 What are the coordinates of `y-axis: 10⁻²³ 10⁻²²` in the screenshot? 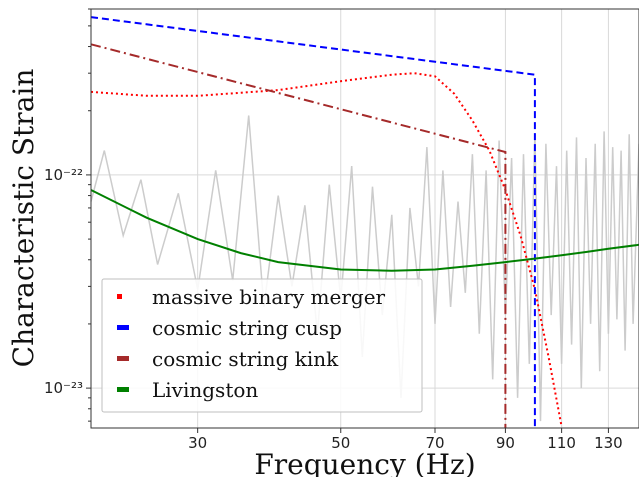 It's located at (67, 215).